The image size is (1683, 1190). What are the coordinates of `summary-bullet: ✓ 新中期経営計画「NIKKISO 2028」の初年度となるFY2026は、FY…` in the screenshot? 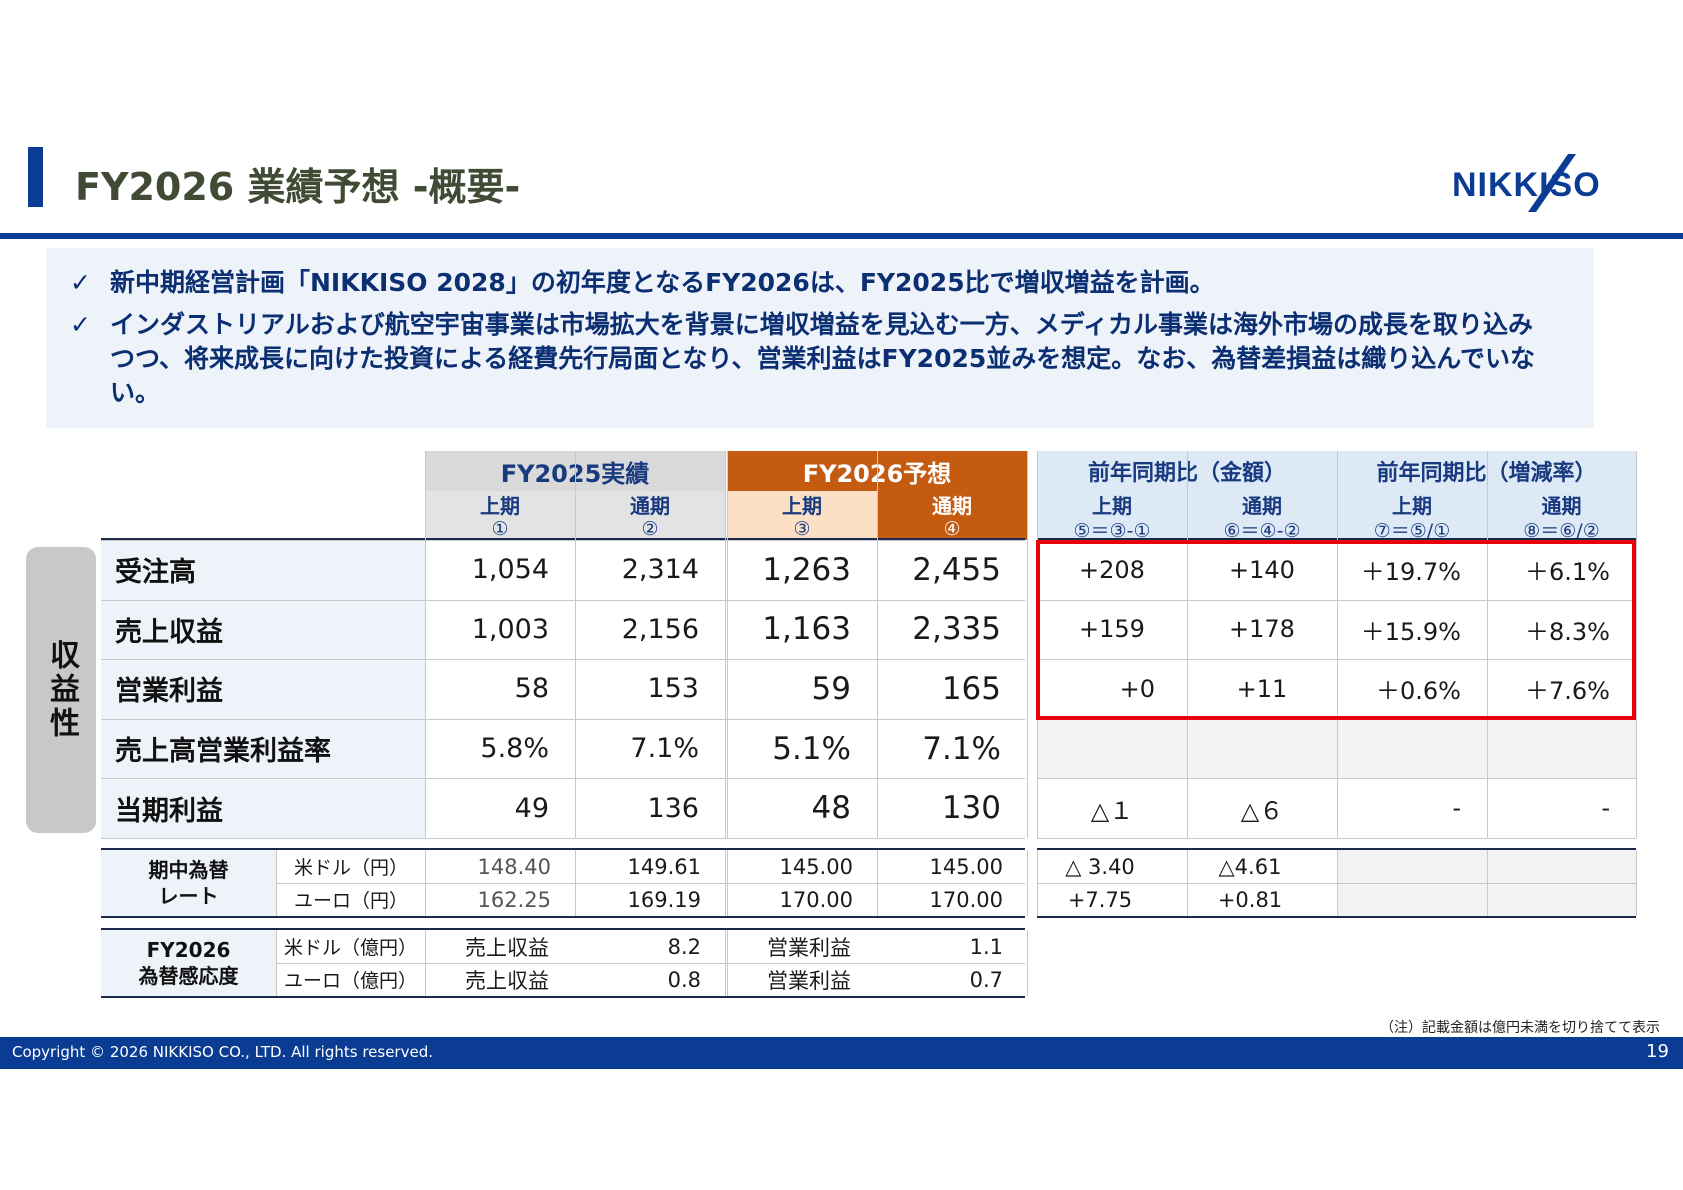 It's located at (812, 283).